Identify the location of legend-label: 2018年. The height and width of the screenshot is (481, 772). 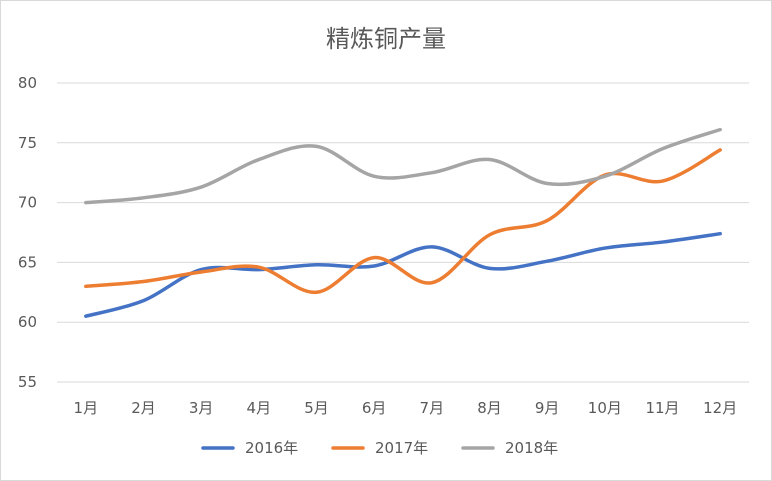
(531, 448).